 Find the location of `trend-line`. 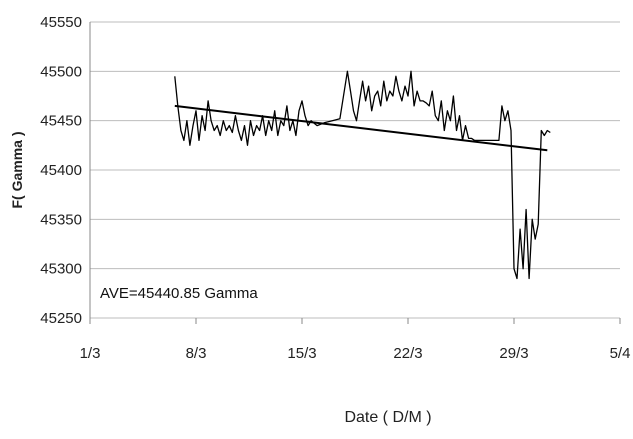

trend-line is located at coordinates (361, 128).